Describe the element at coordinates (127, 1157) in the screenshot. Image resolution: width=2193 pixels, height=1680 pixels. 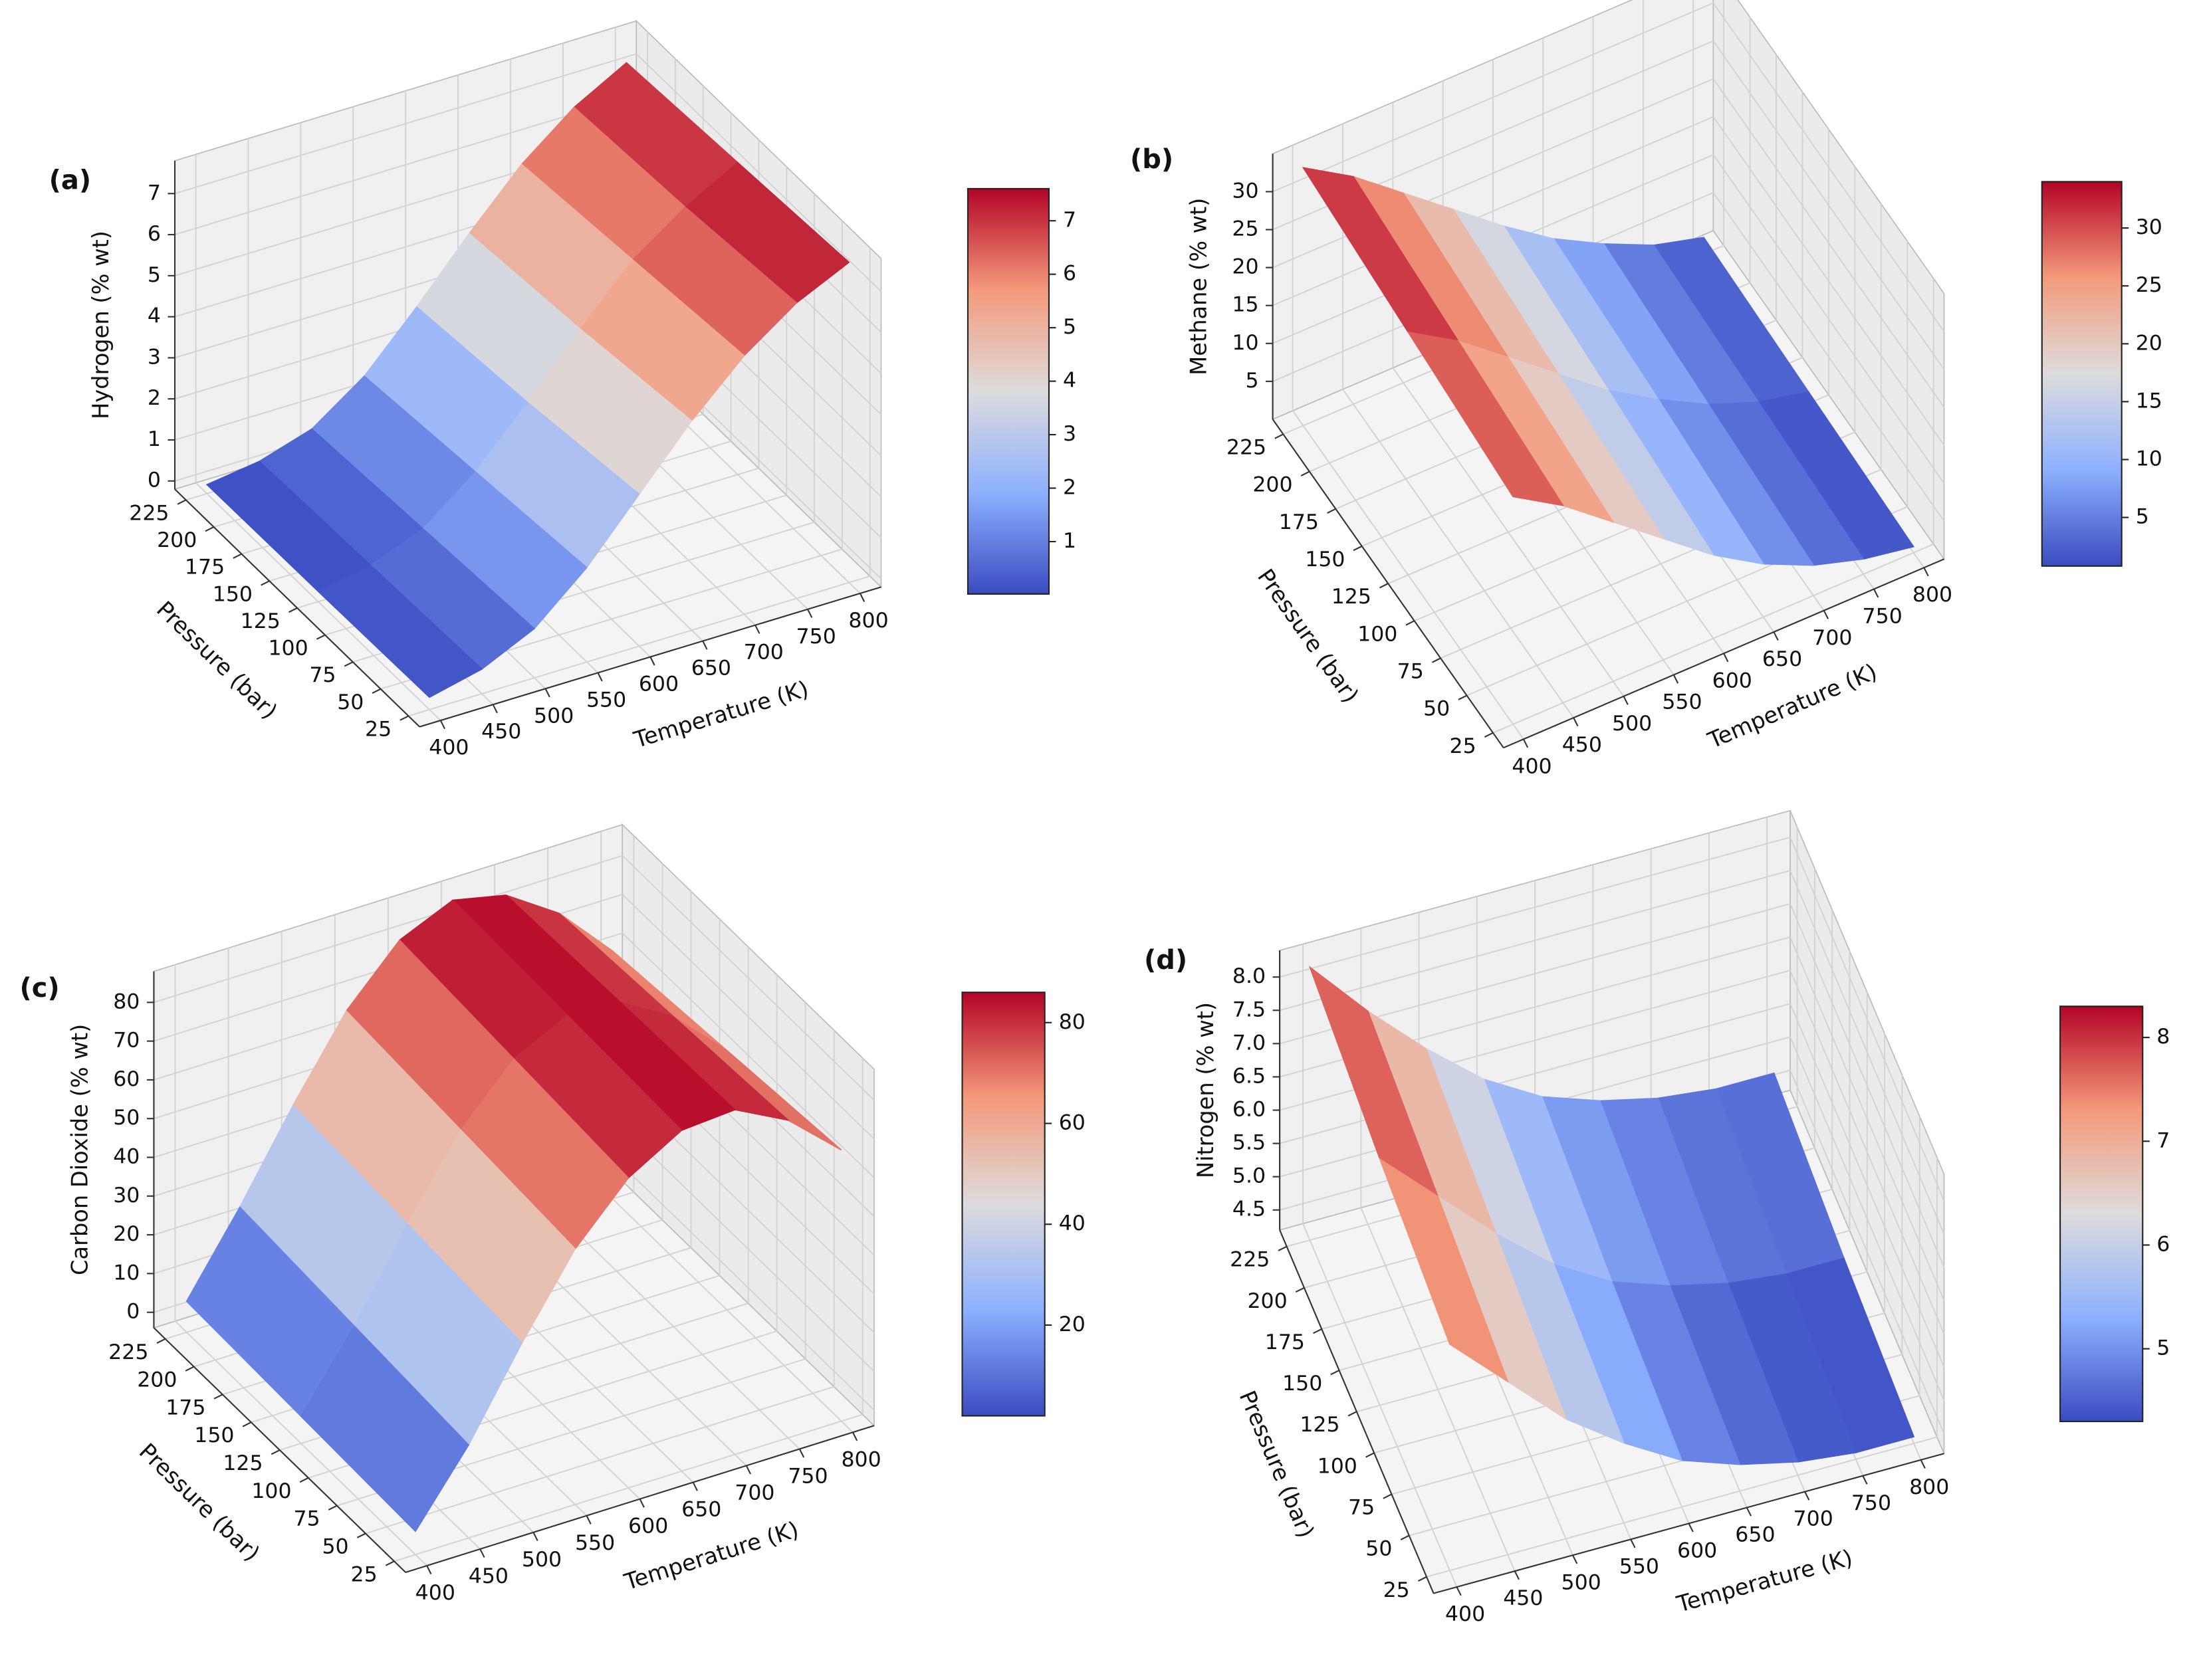
I see `z-tick-label: 40` at that location.